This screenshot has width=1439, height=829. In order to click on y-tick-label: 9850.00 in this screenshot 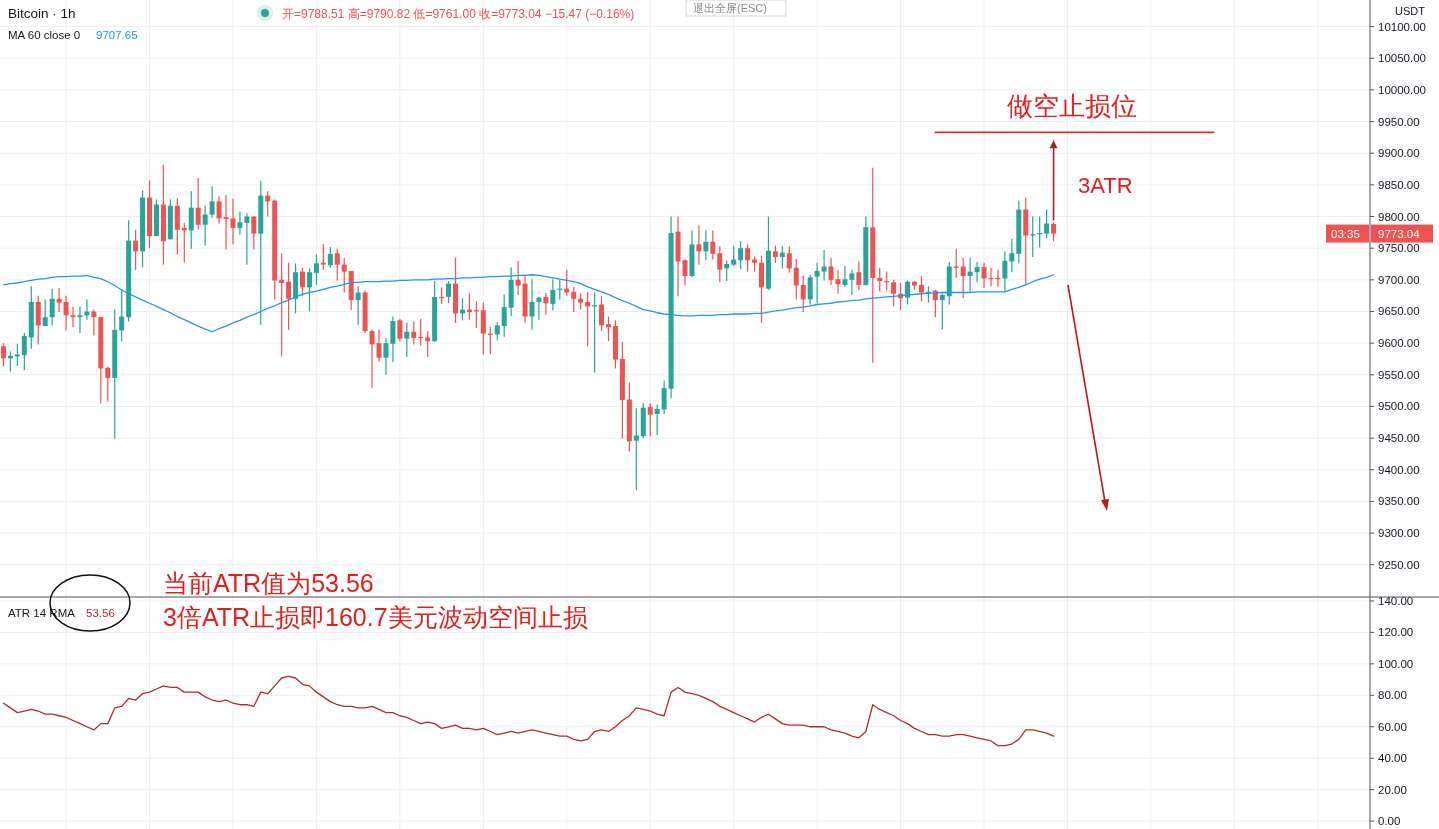, I will do `click(1399, 184)`.